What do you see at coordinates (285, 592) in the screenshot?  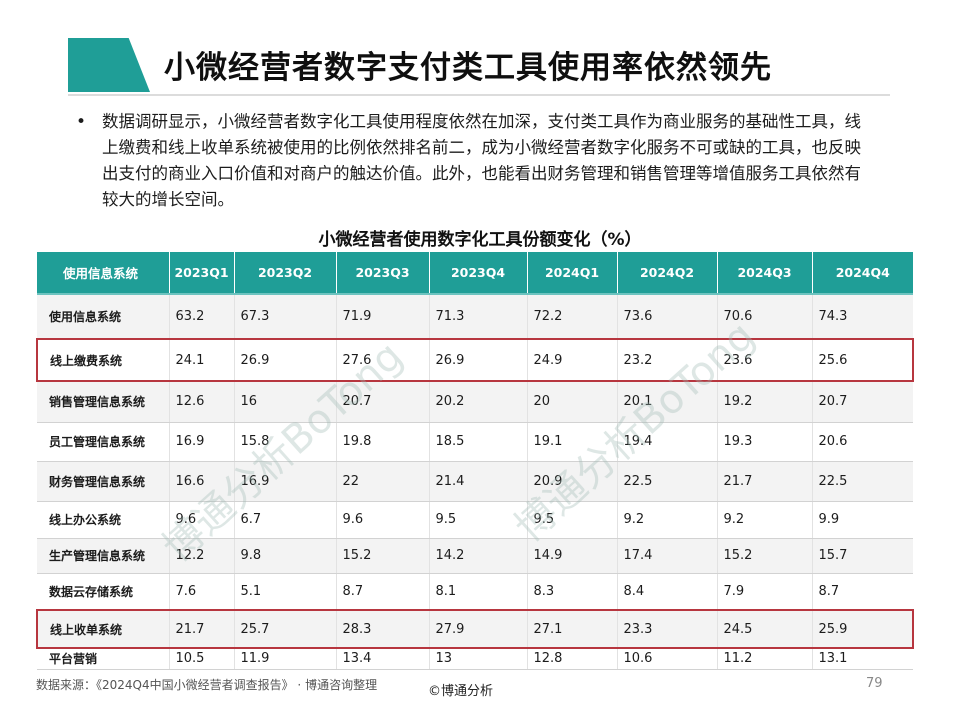 I see `table-cell: 5.1` at bounding box center [285, 592].